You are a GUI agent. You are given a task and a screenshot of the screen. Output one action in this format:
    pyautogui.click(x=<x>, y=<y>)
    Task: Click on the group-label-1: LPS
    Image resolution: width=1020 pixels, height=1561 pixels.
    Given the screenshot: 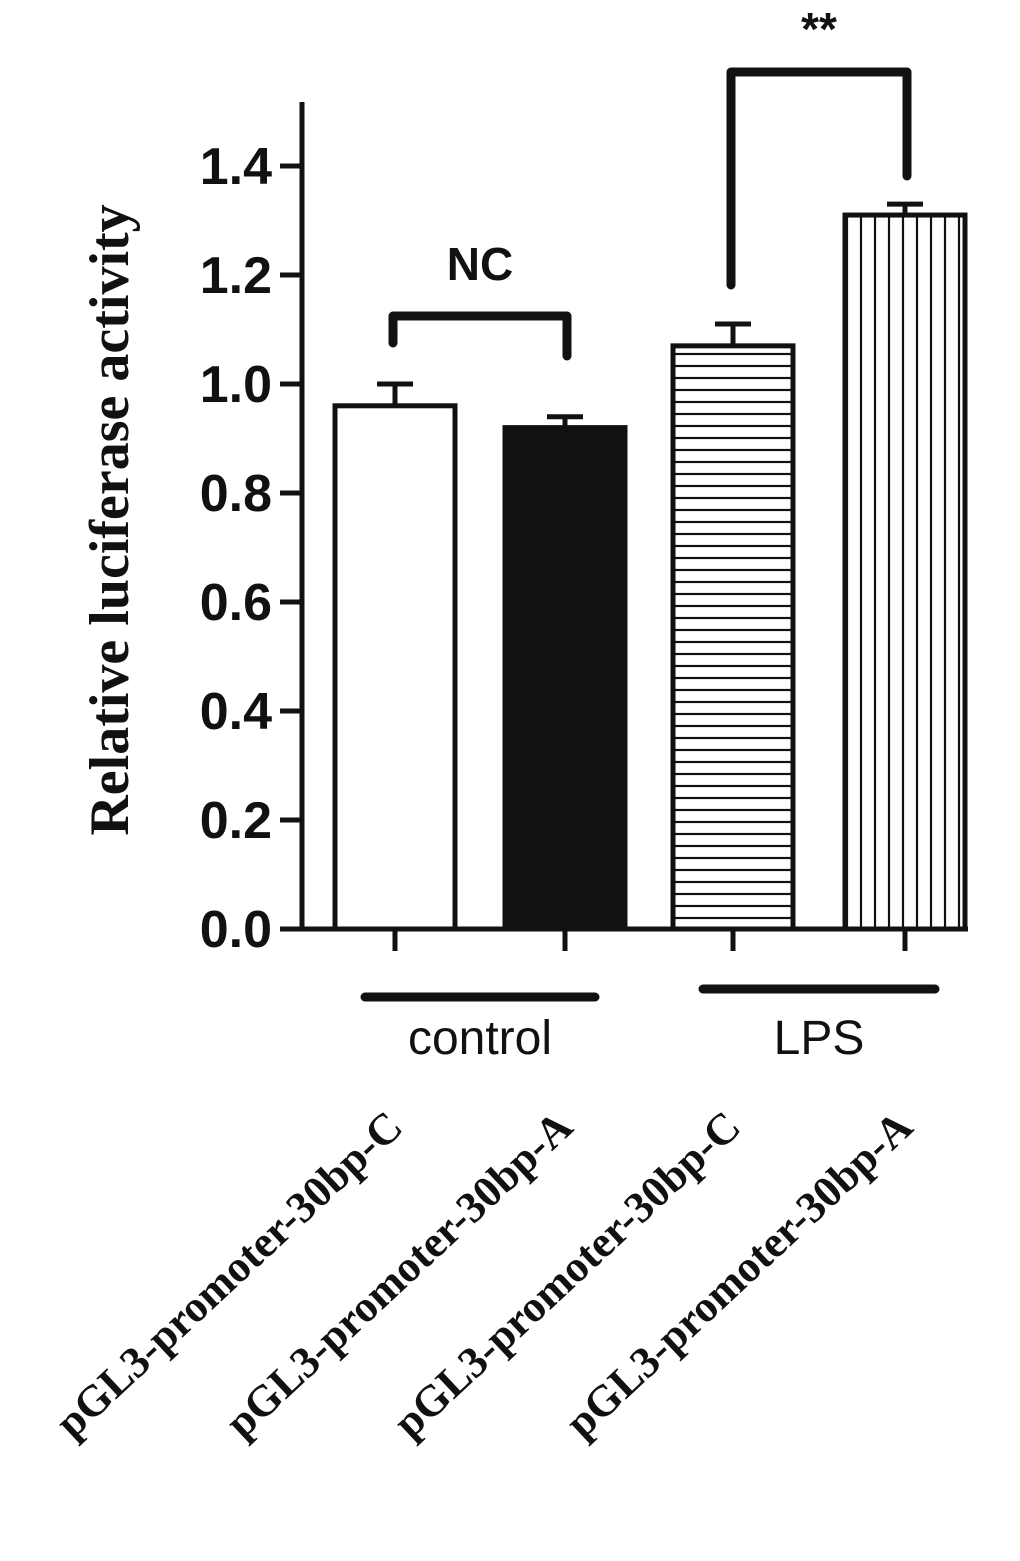 What is the action you would take?
    pyautogui.click(x=819, y=1038)
    